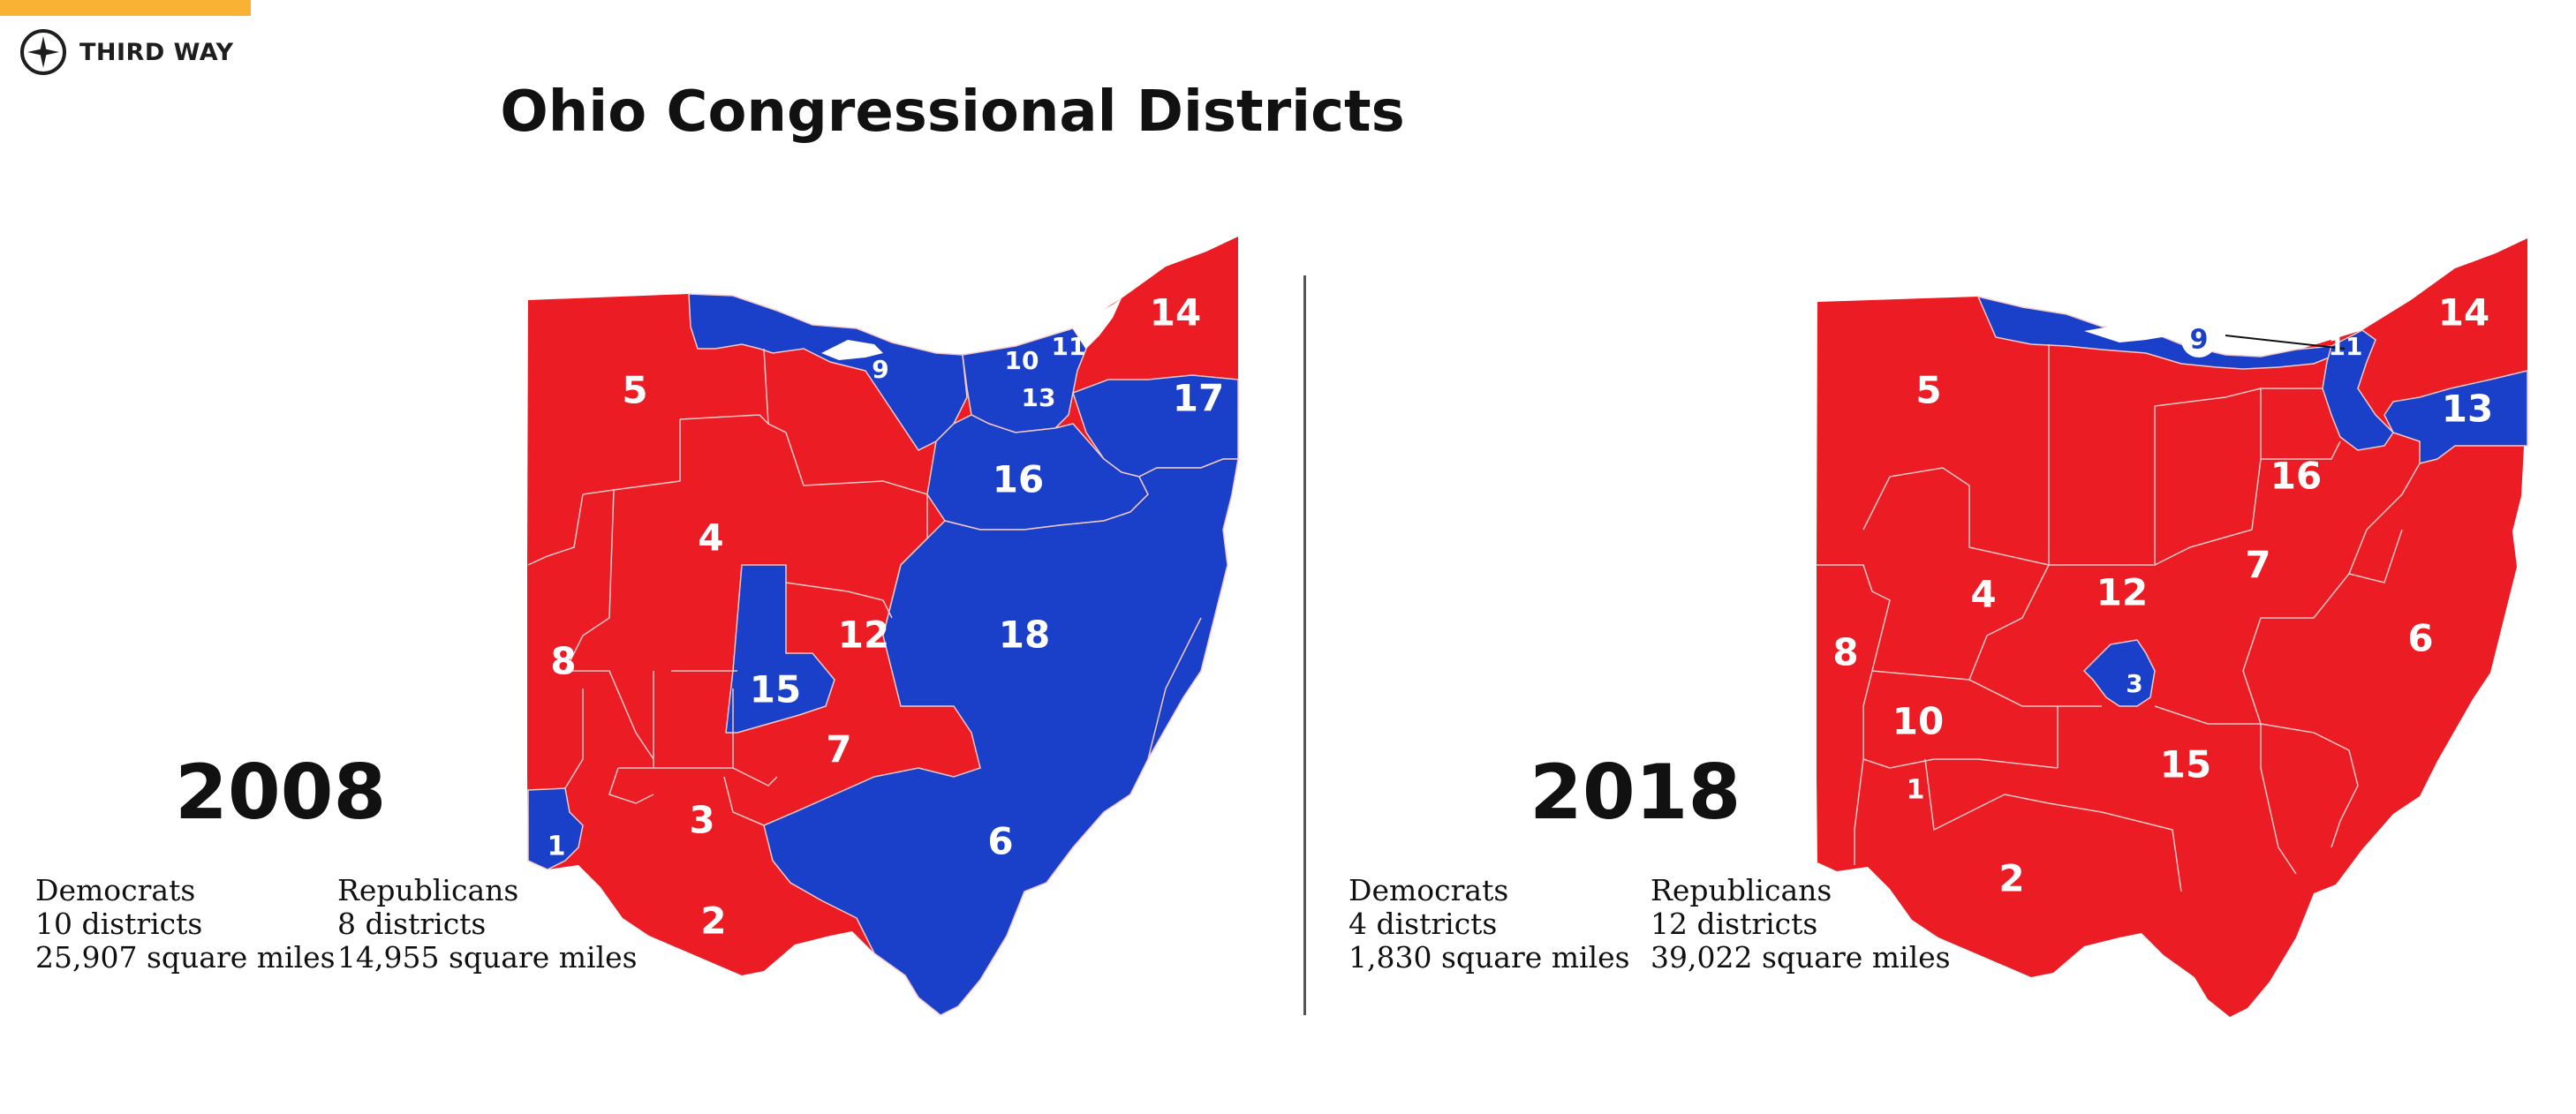 Image resolution: width=2576 pixels, height=1114 pixels. What do you see at coordinates (1801, 957) in the screenshot?
I see `area-republicans-2018: 39,022 square miles` at bounding box center [1801, 957].